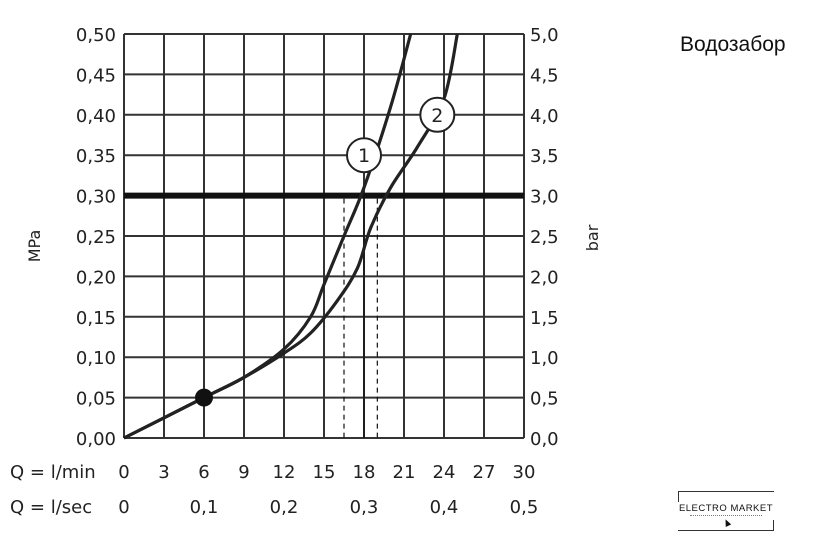 This screenshot has height=546, width=840. What do you see at coordinates (96, 318) in the screenshot?
I see `y-left-tick-label: 0,15` at bounding box center [96, 318].